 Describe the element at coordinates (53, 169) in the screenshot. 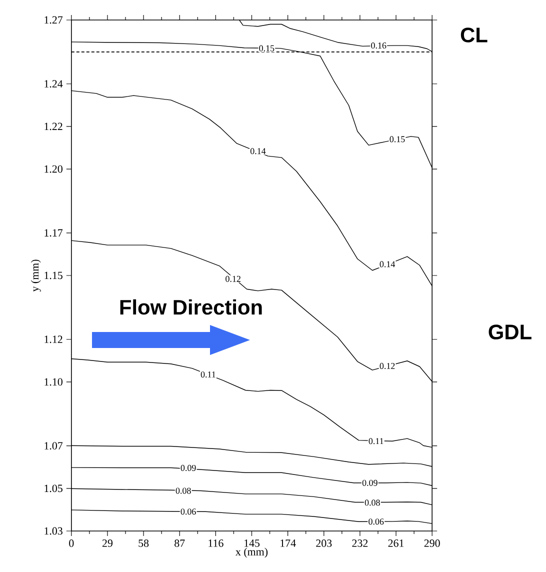

I see `y-tick-label: 1.20` at that location.